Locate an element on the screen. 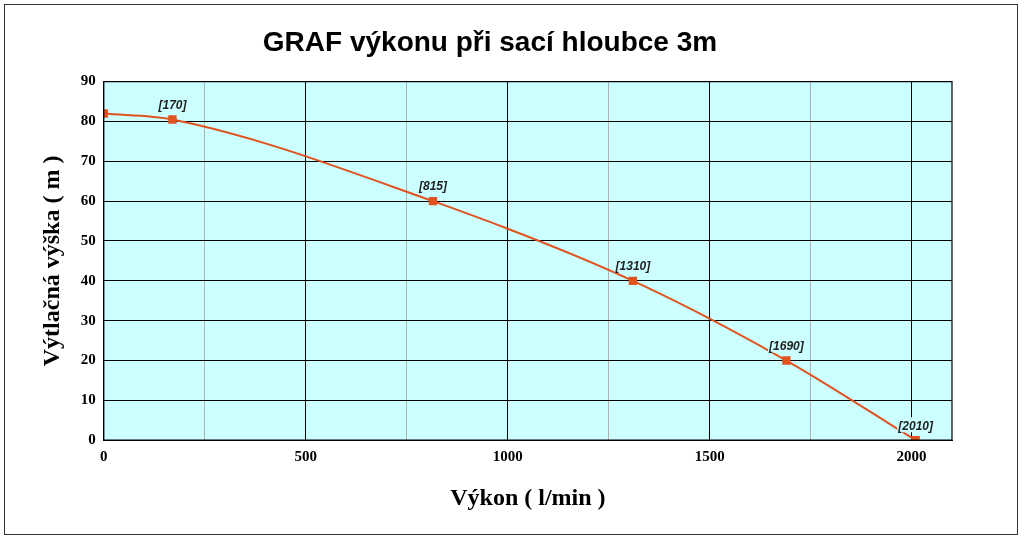 The height and width of the screenshot is (541, 1024). chart-title: GRAF výkonu při sací hloubce 3m is located at coordinates (490, 41).